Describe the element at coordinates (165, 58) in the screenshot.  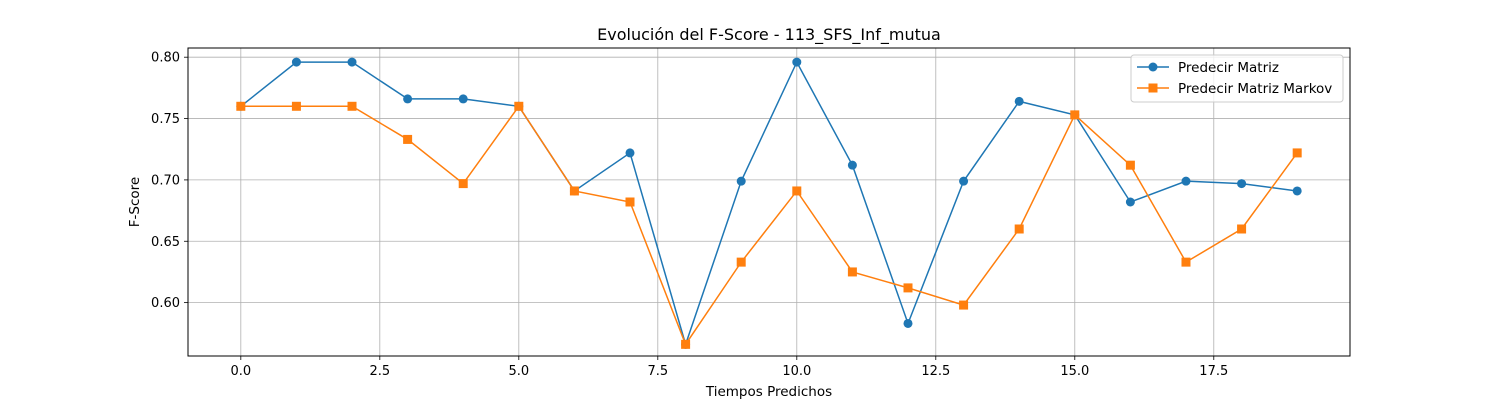
I see `y-tick-label: 0.80` at that location.